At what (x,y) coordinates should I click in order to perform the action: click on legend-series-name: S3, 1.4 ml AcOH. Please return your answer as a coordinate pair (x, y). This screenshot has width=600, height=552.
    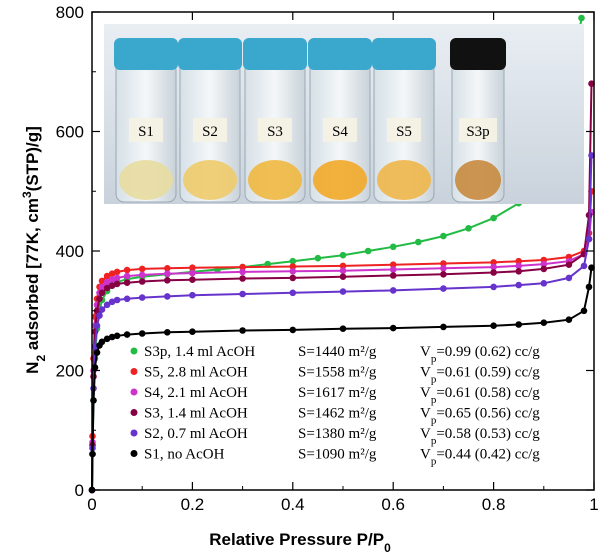
    Looking at the image, I should click on (196, 414).